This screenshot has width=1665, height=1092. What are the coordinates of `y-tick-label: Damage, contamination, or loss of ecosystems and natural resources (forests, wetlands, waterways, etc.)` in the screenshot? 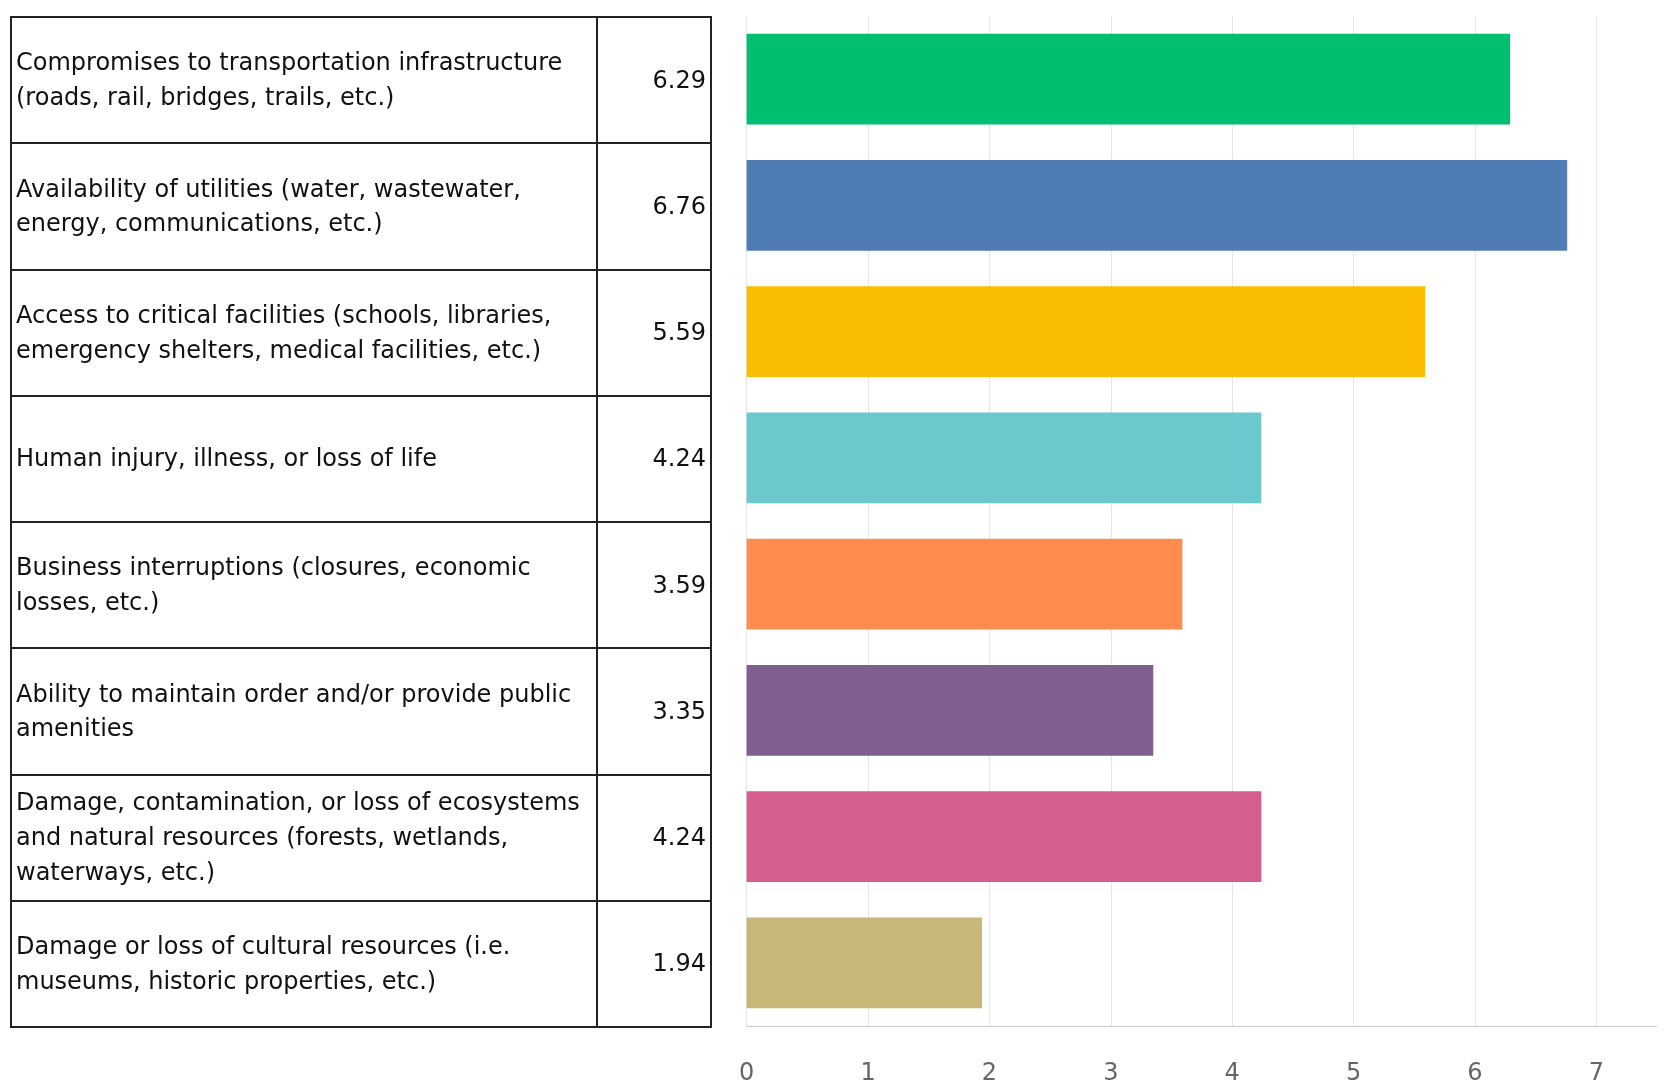 It's located at (304, 837).